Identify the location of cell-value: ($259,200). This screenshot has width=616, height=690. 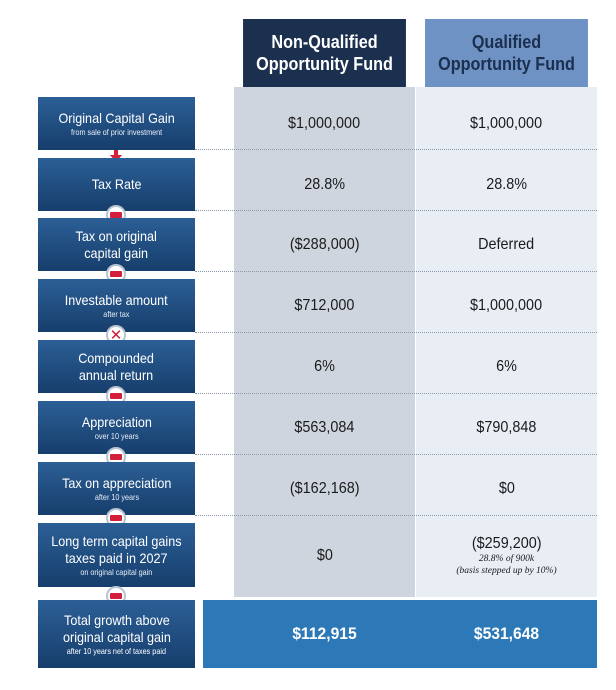
(506, 543).